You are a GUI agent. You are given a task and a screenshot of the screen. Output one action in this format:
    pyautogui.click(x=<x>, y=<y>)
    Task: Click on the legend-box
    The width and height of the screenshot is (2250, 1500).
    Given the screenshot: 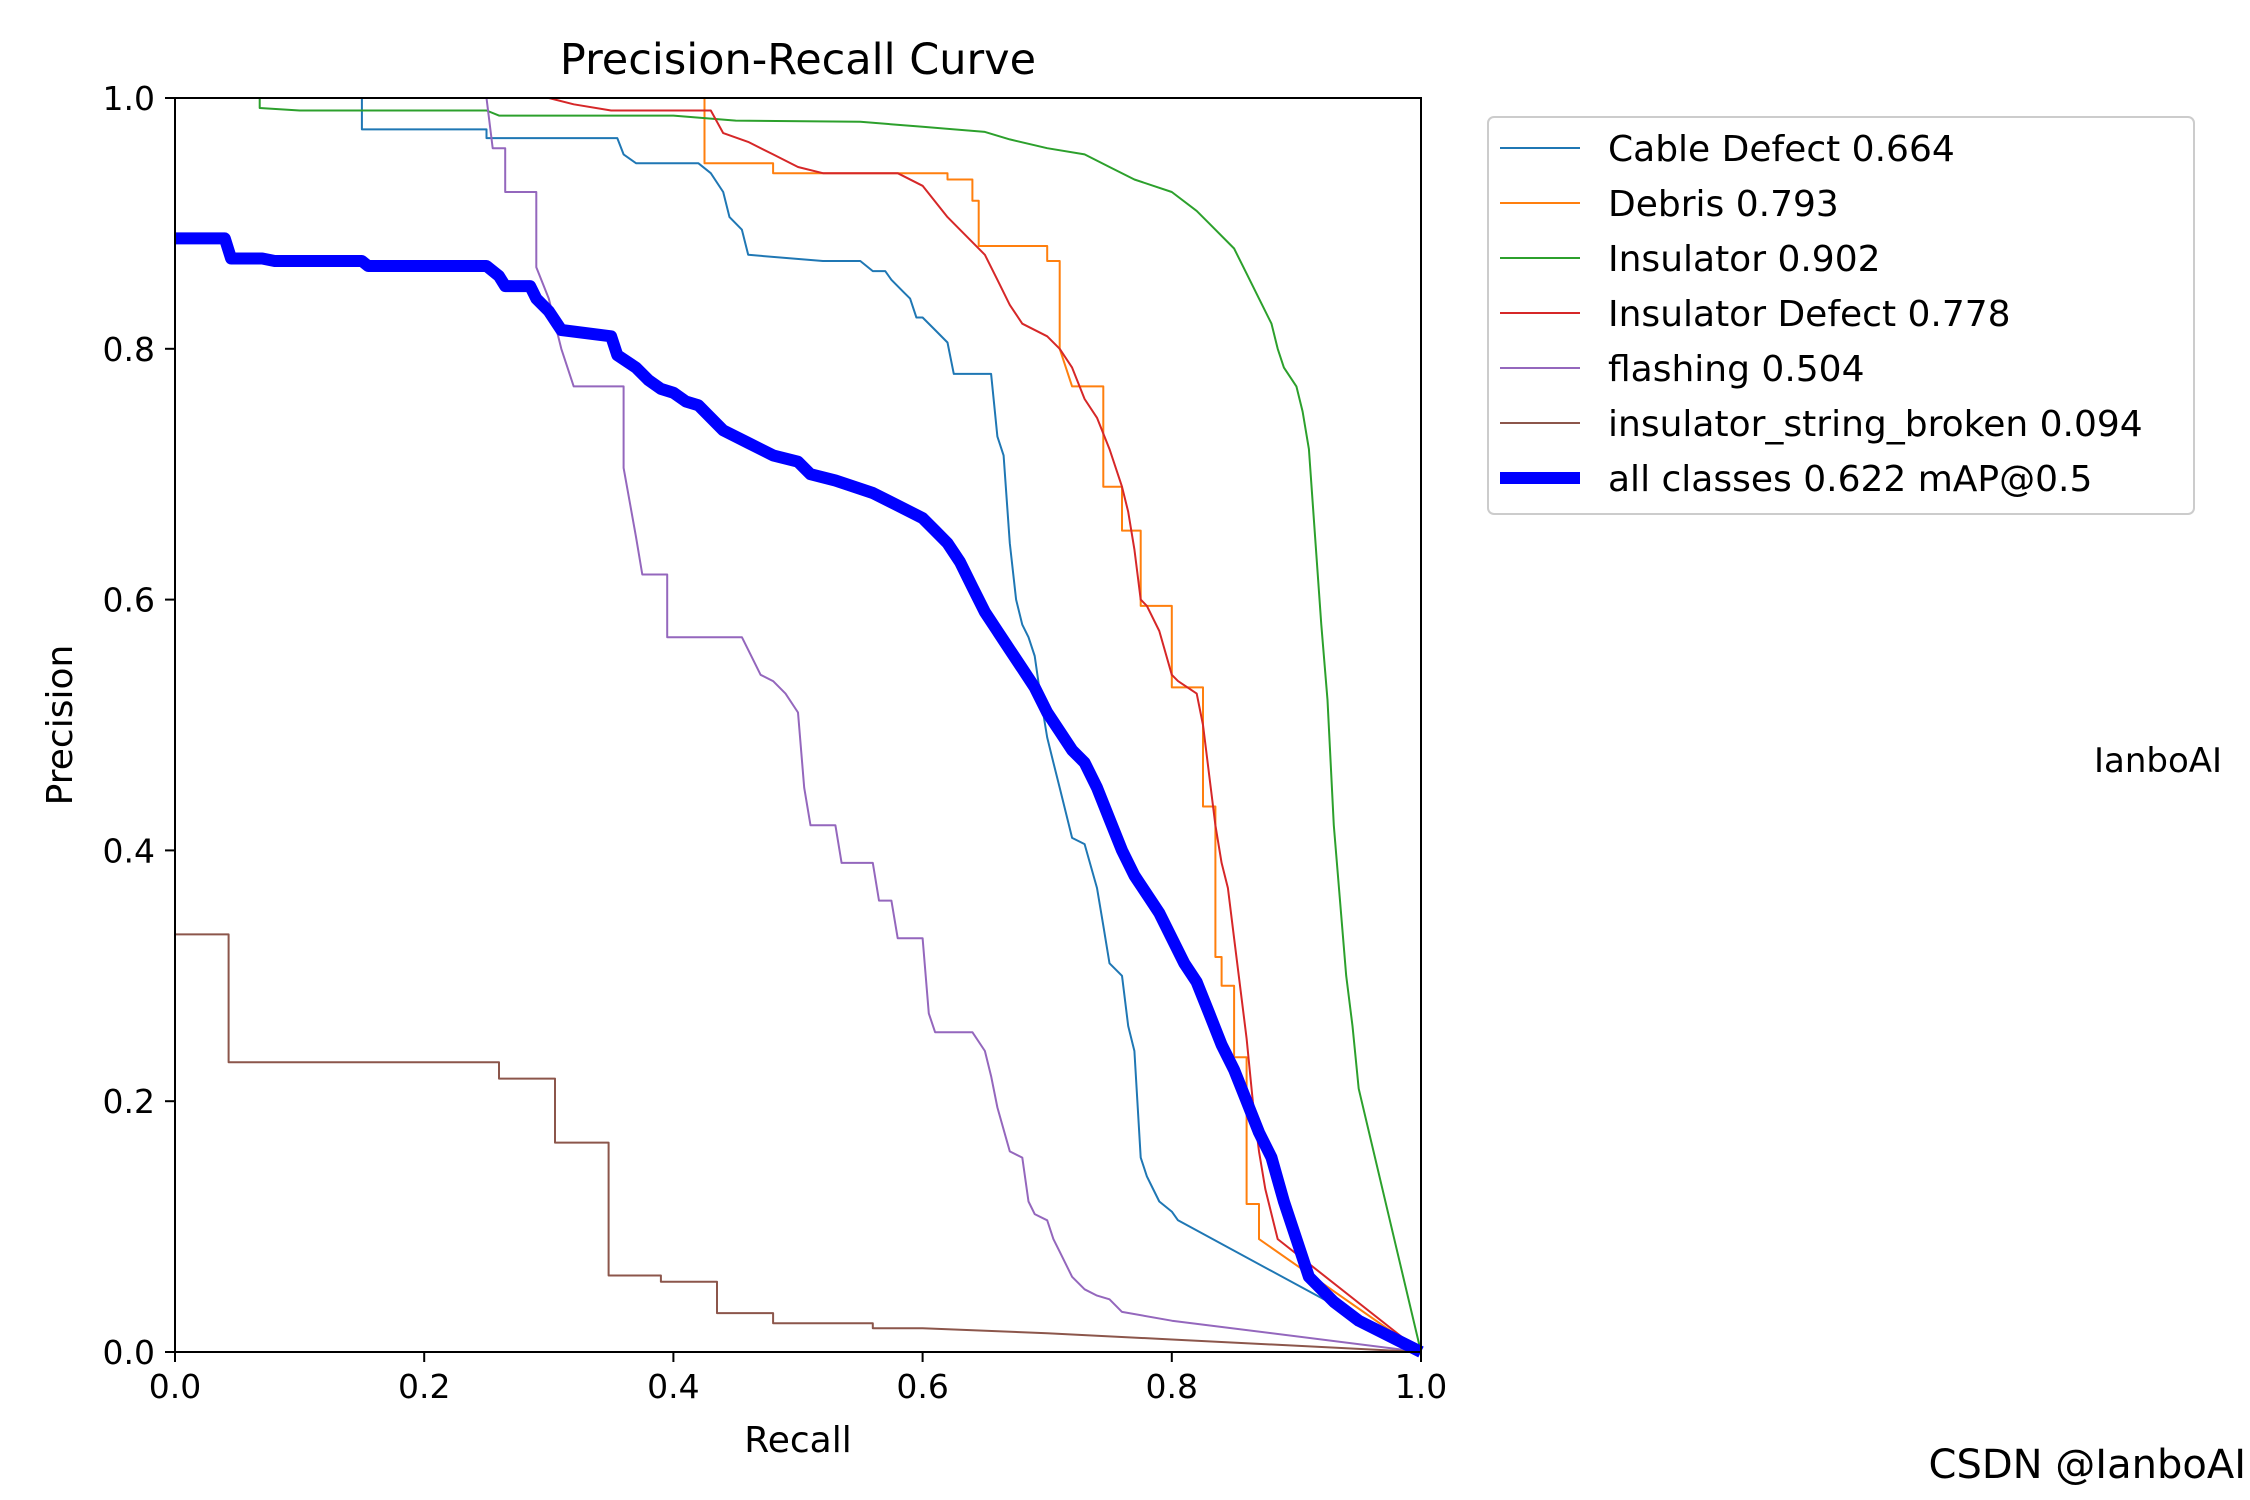 What is the action you would take?
    pyautogui.click(x=1841, y=315)
    